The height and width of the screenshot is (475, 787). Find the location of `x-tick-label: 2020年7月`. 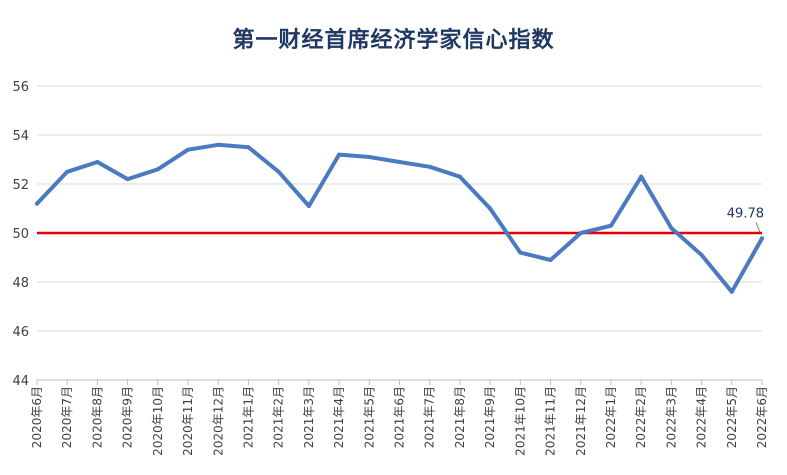

x-tick-label: 2020年7月 is located at coordinates (67, 417).